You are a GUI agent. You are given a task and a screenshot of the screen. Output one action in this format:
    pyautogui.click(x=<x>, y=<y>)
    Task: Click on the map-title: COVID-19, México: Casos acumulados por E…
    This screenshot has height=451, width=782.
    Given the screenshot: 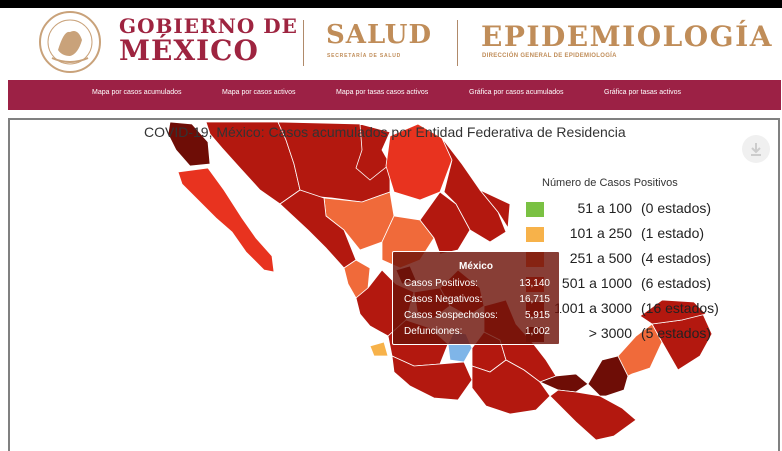 What is the action you would take?
    pyautogui.click(x=385, y=132)
    